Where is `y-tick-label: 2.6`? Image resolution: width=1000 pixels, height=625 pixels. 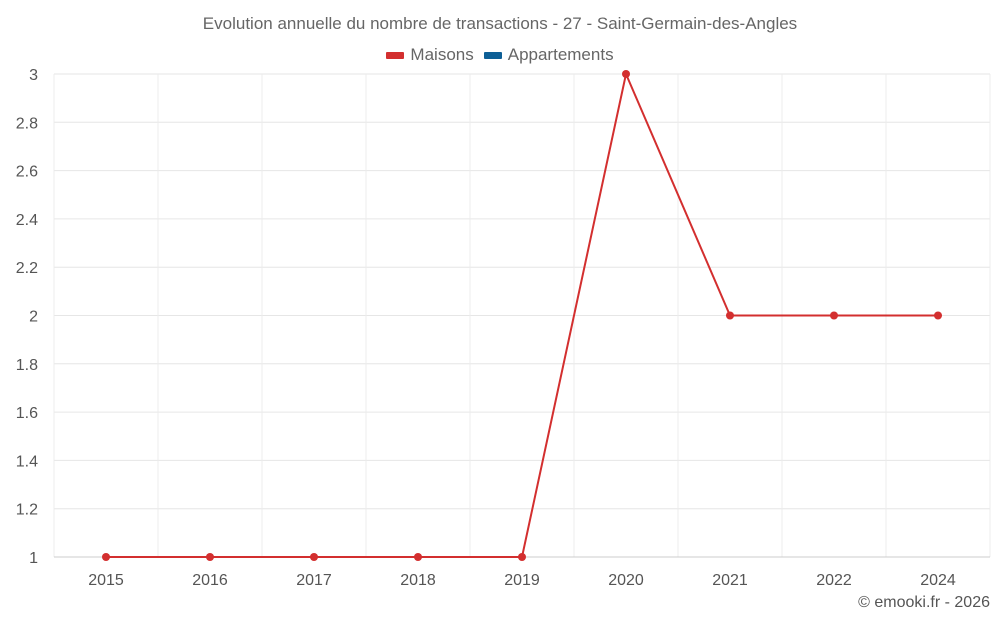 y-tick-label: 2.6 is located at coordinates (27, 172).